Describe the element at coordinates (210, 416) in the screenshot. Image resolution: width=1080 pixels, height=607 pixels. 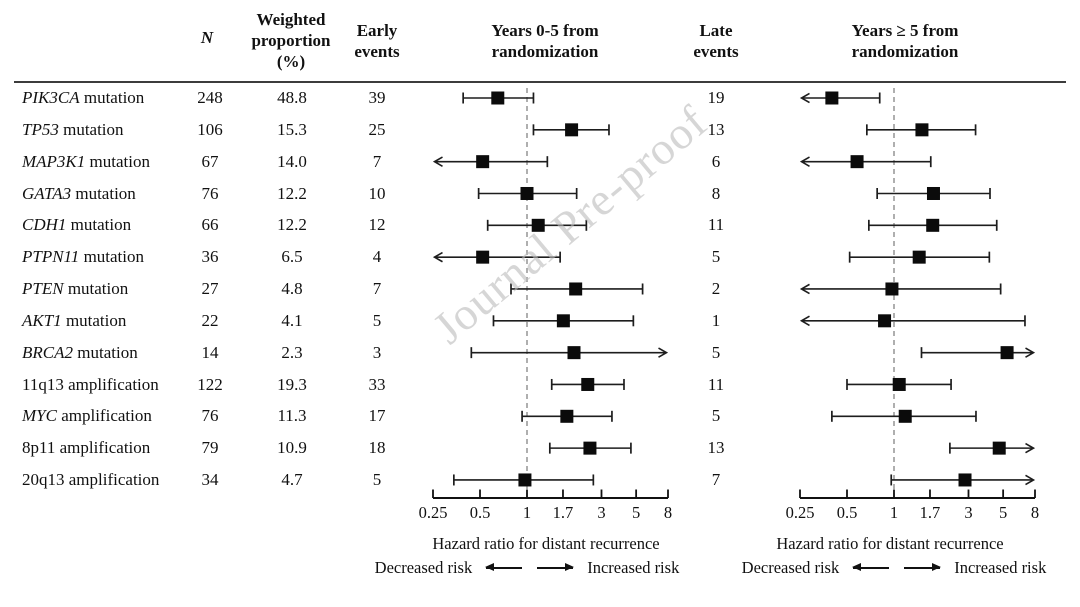
I see `n-value: 76` at that location.